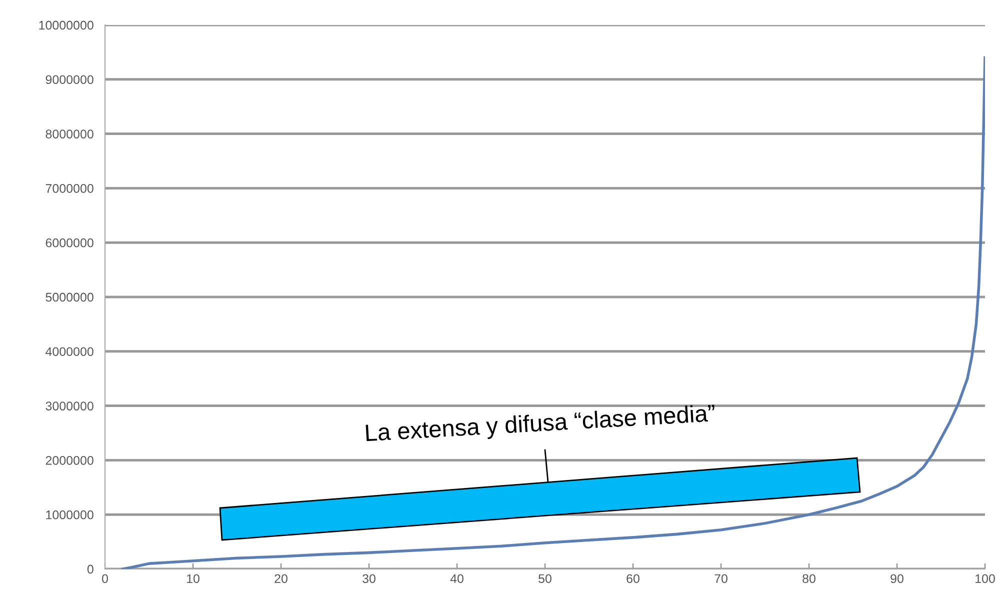 Image resolution: width=997 pixels, height=597 pixels. I want to click on y-tick-label: 0, so click(90, 569).